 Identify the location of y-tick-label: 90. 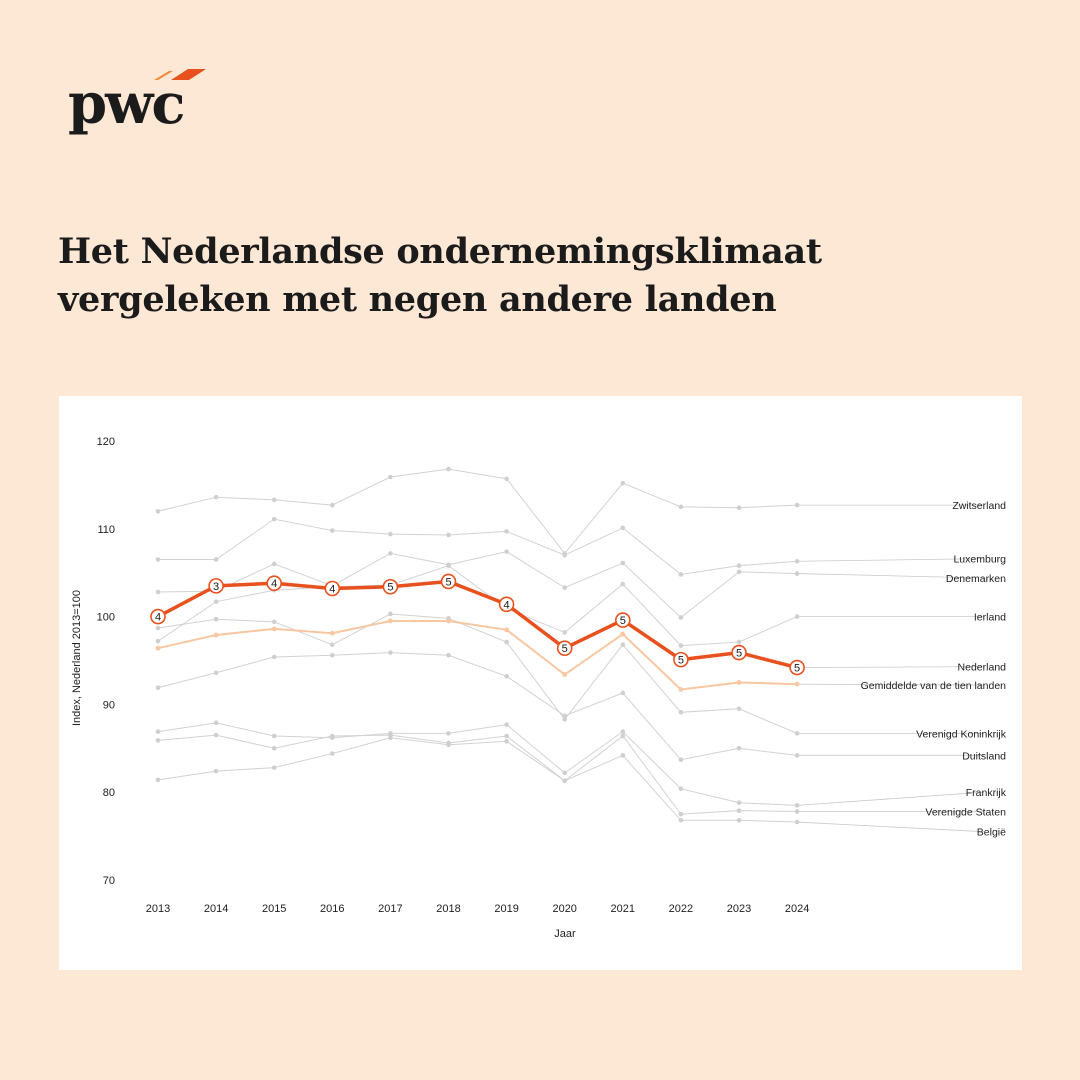
(109, 705).